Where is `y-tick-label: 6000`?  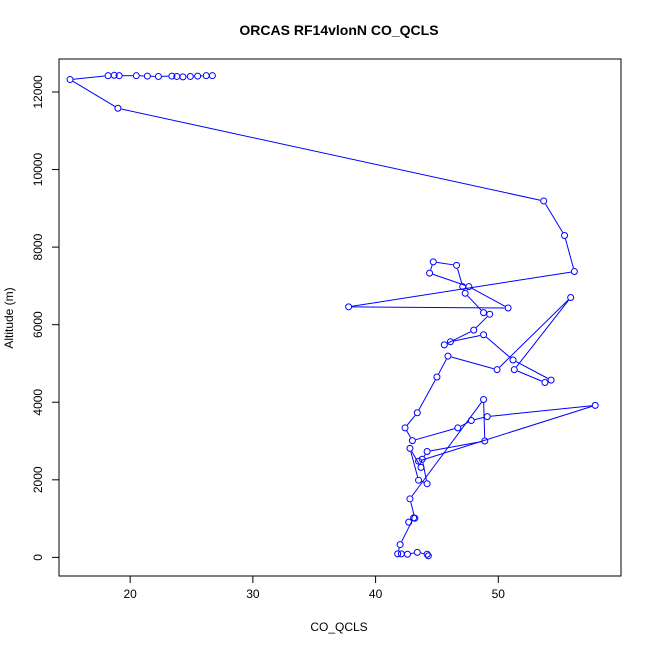
y-tick-label: 6000 is located at coordinates (38, 324).